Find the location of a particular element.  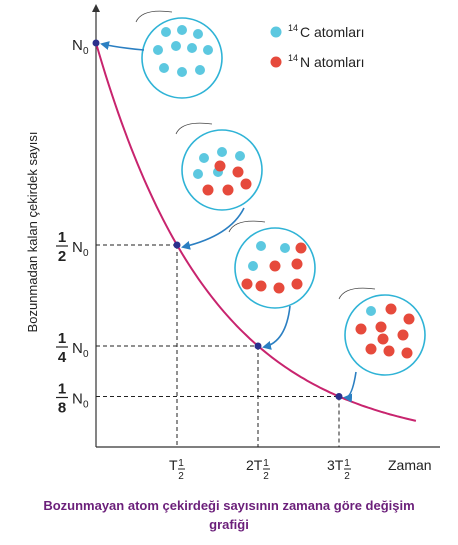

y-axis-label: Bozunmadan kalan çekirdek sayısı is located at coordinates (32, 232).